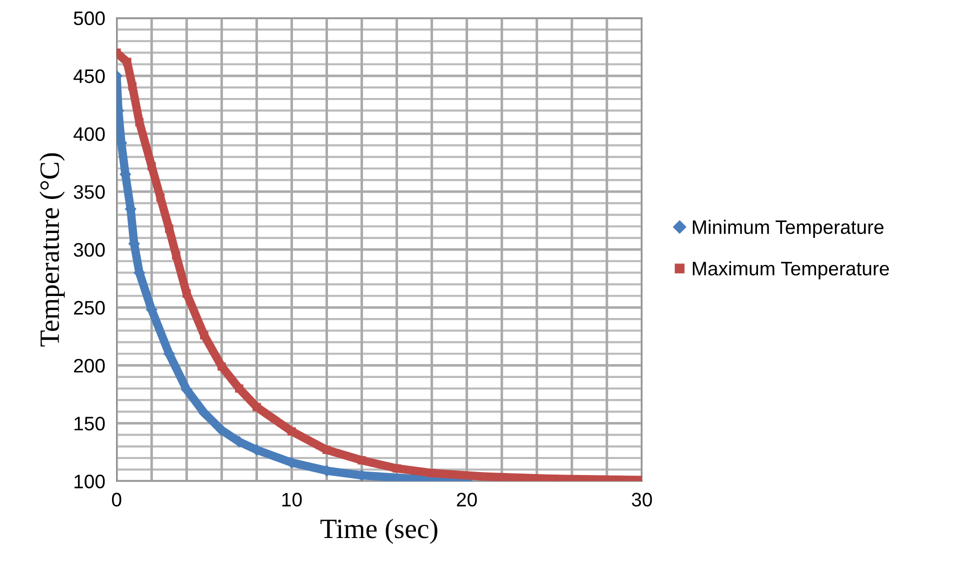  Describe the element at coordinates (89, 134) in the screenshot. I see `y-tick-label: 400` at that location.